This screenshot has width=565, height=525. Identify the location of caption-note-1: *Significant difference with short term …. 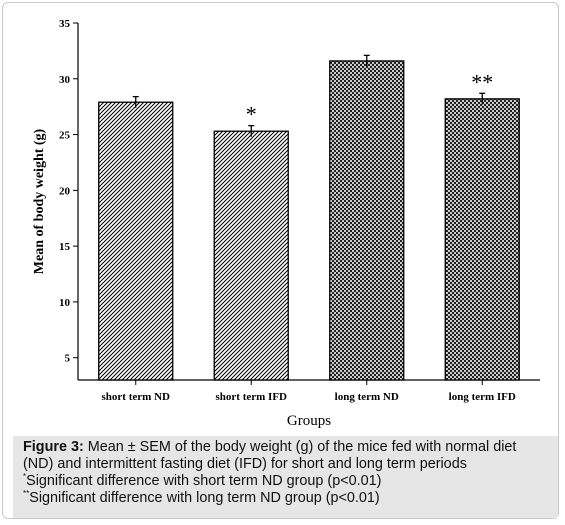
(285, 481).